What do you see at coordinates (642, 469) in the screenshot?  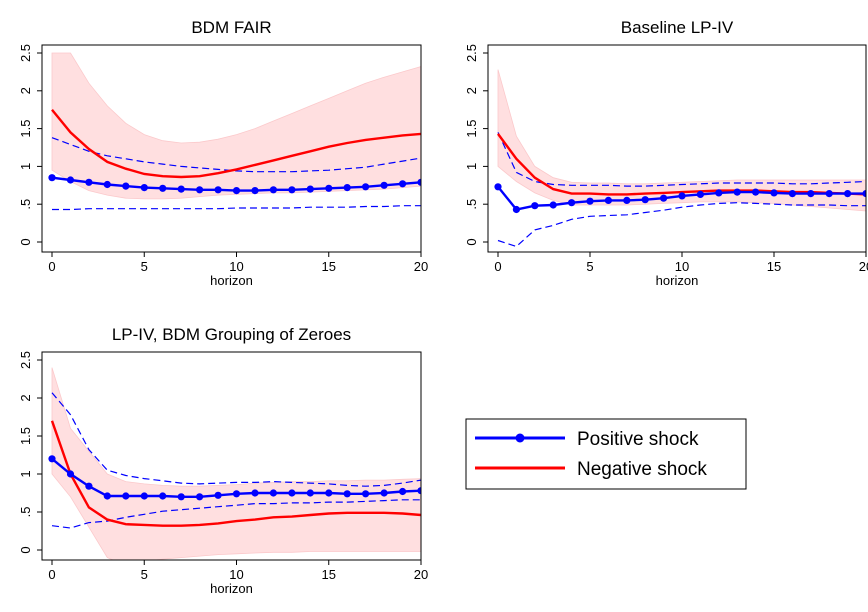 I see `legend-label: Negative shock` at bounding box center [642, 469].